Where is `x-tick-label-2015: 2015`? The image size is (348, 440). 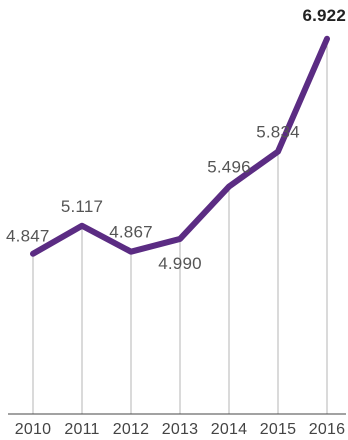 x-tick-label-2015: 2015 is located at coordinates (278, 429).